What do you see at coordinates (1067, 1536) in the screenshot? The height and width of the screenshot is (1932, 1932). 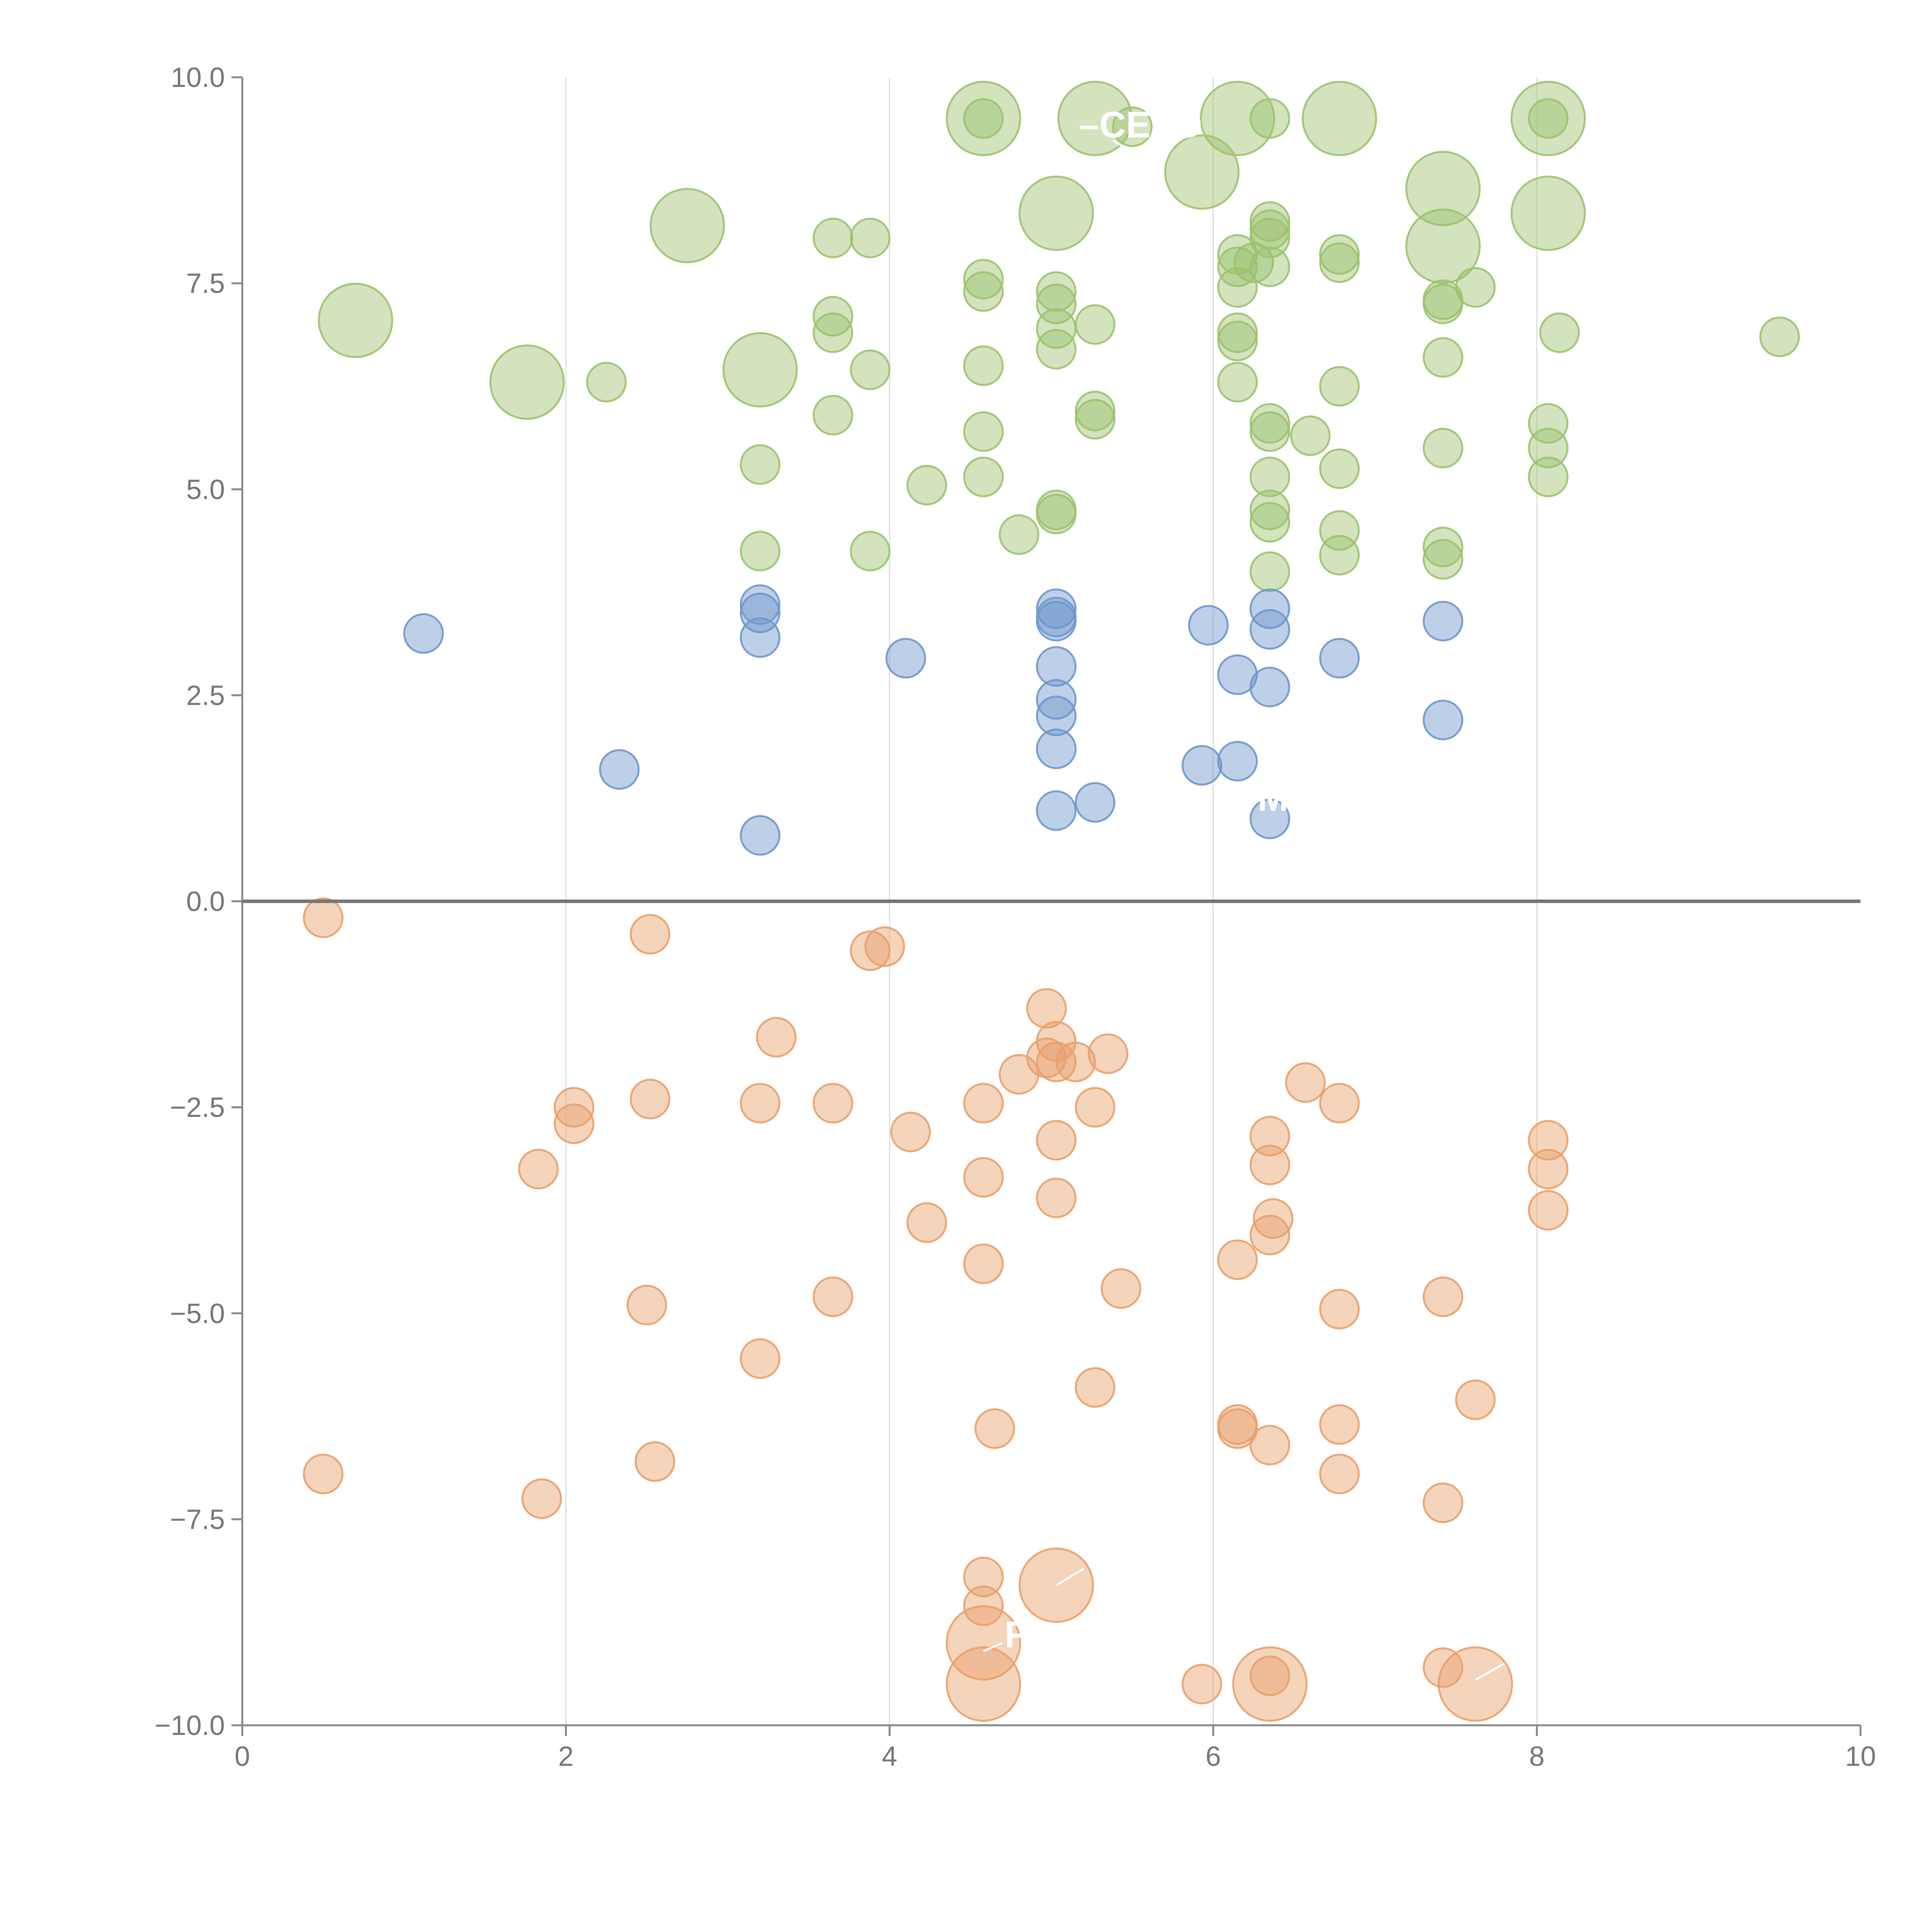 I see `annotation-label: C` at bounding box center [1067, 1536].